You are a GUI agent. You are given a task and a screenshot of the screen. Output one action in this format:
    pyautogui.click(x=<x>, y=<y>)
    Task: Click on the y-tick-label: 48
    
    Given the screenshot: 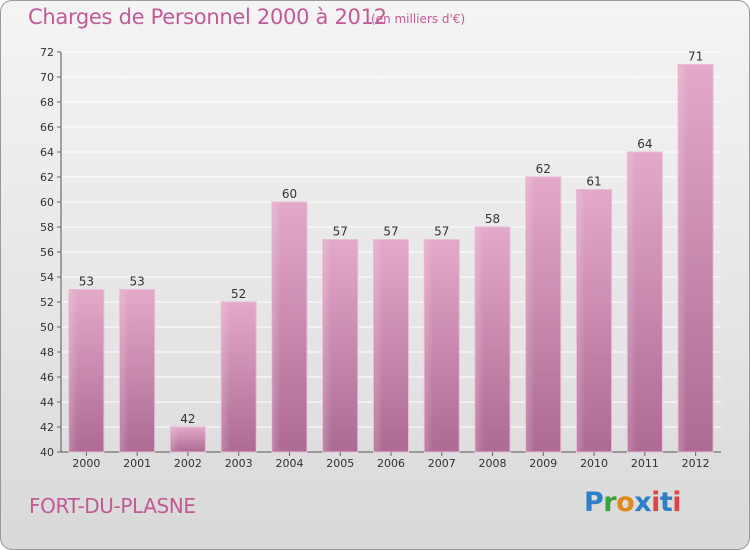 What is the action you would take?
    pyautogui.click(x=47, y=352)
    